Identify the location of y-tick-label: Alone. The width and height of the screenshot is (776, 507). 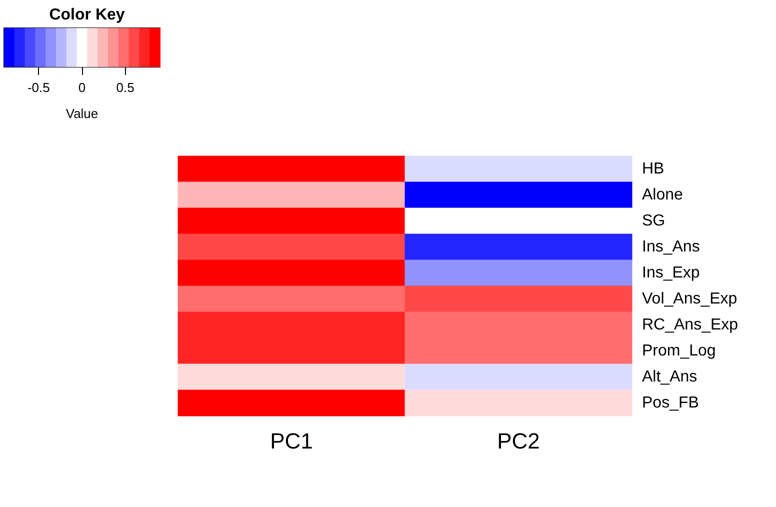
(663, 195).